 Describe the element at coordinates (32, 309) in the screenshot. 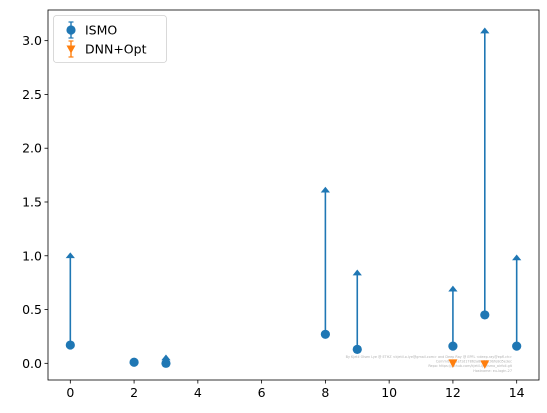

I see `y-tick-label: 0.5` at that location.